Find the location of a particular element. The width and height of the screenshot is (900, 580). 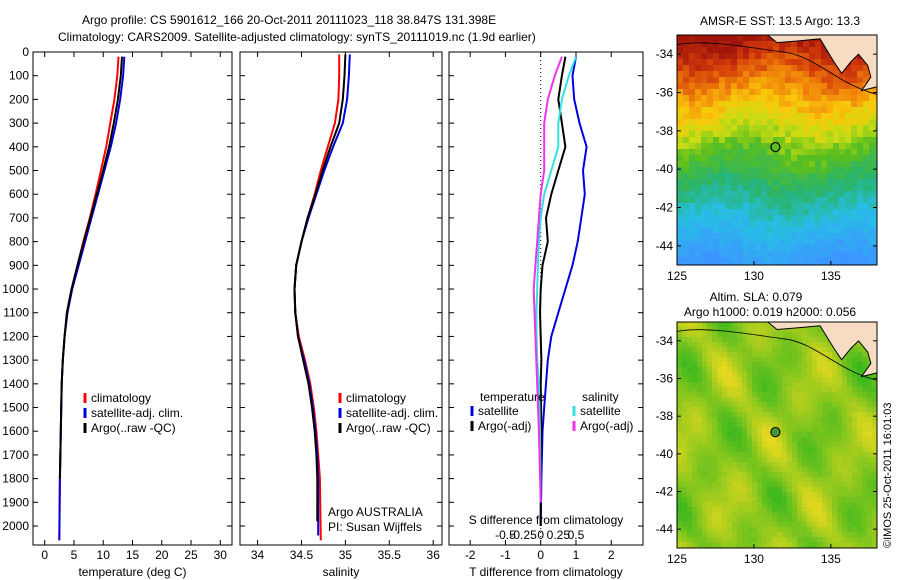

y-tick-label: 1000 is located at coordinates (15, 289).